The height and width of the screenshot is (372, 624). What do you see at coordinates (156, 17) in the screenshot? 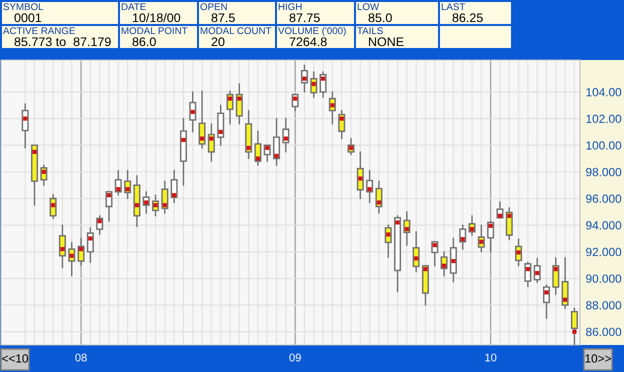
I see `text: 10/18/00` at bounding box center [156, 17].